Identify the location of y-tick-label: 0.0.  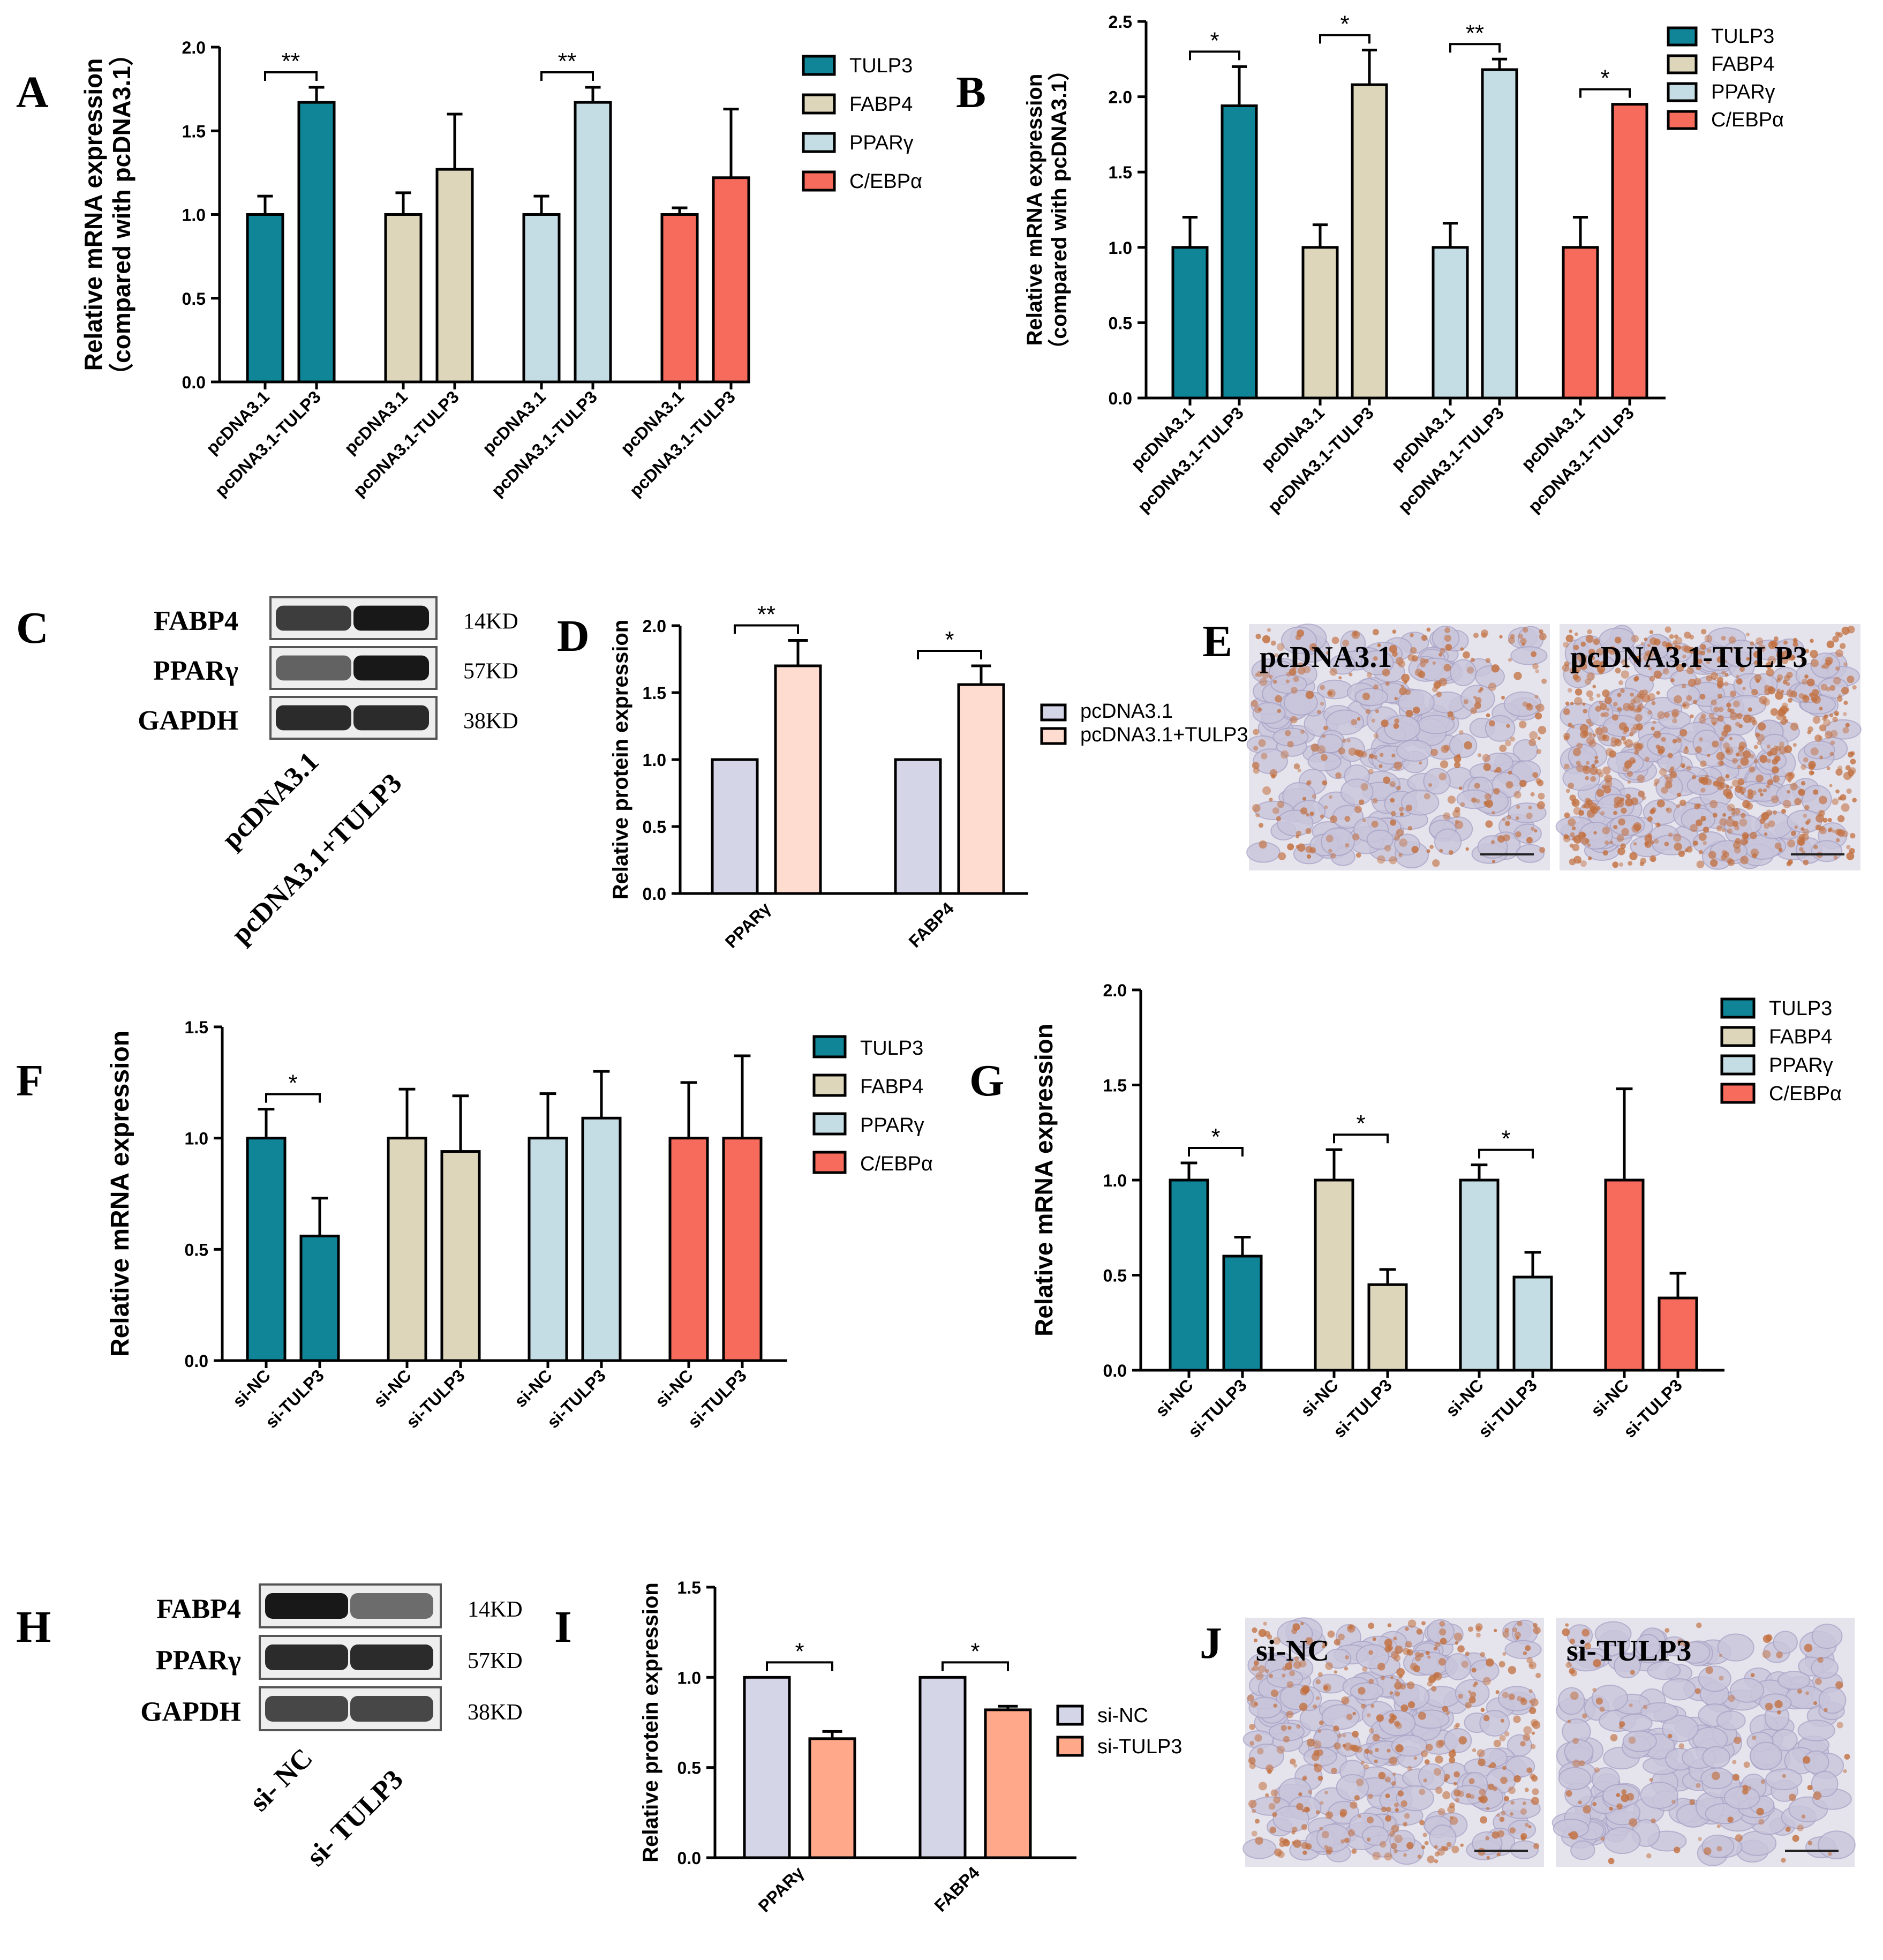
(196, 1361).